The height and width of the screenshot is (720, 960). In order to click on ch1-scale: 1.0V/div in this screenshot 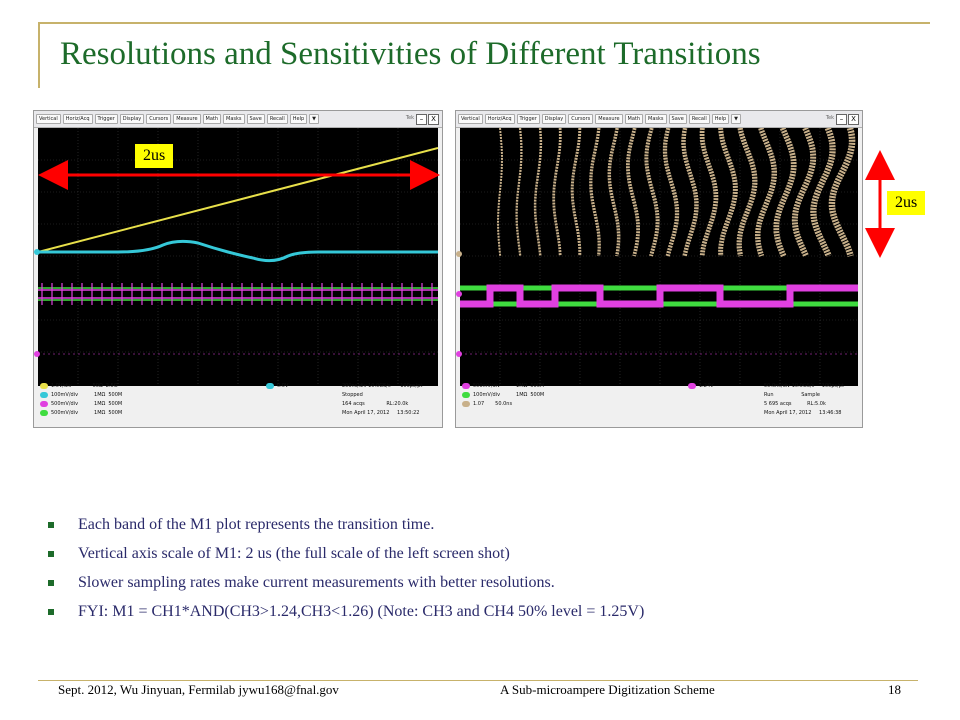, I will do `click(61, 386)`.